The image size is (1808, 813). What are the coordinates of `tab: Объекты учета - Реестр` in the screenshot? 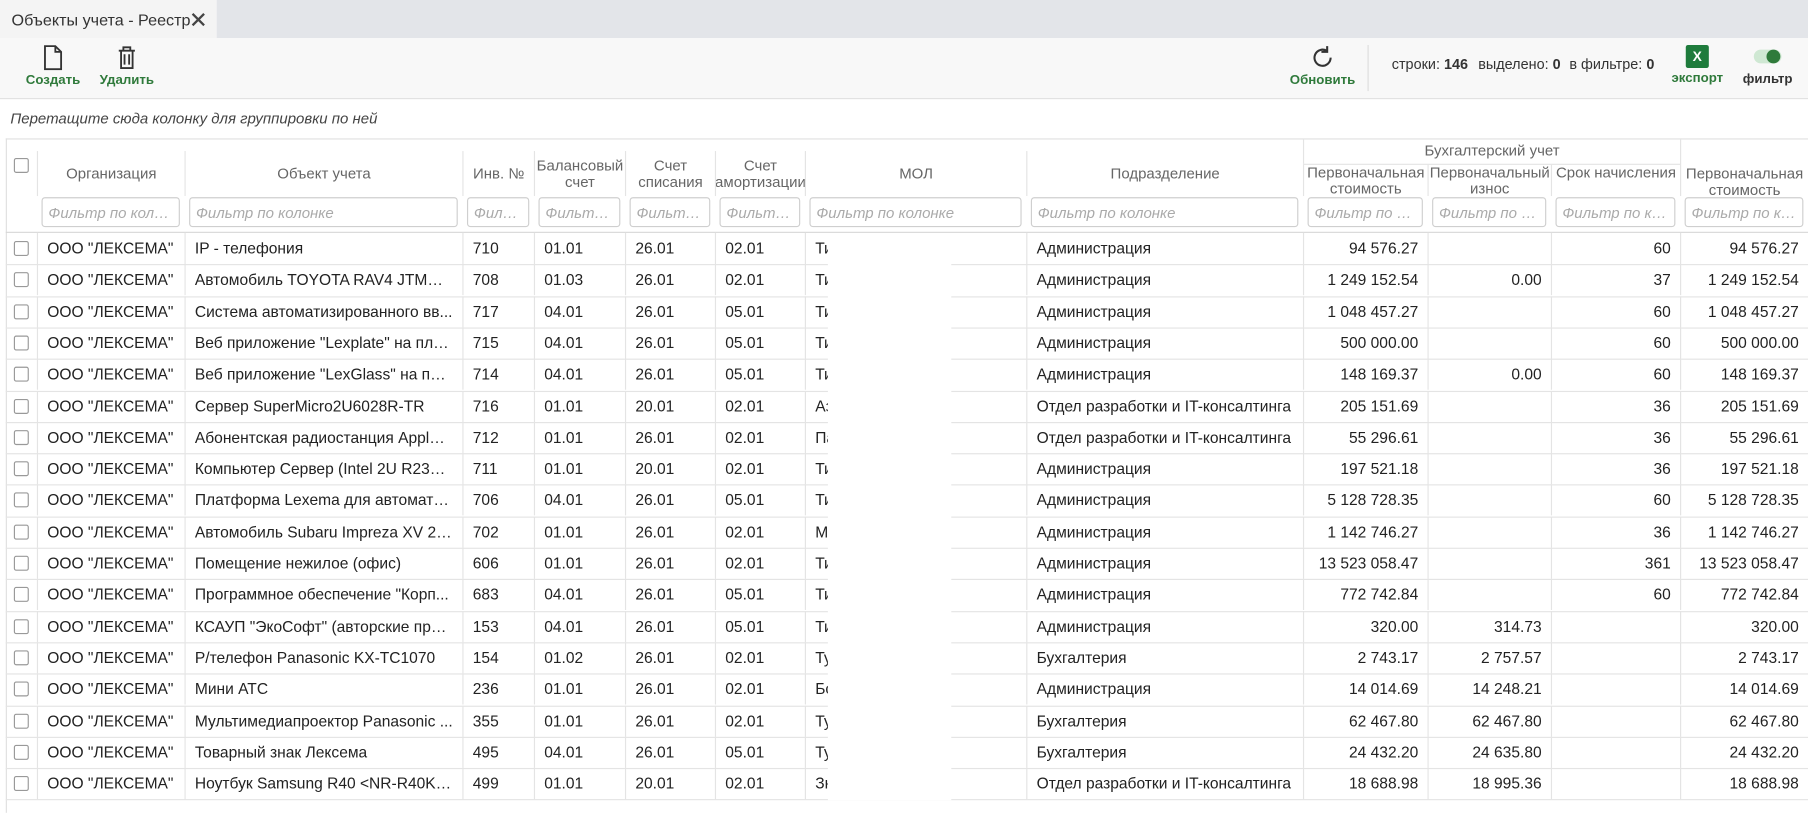 It's located at (108, 19).